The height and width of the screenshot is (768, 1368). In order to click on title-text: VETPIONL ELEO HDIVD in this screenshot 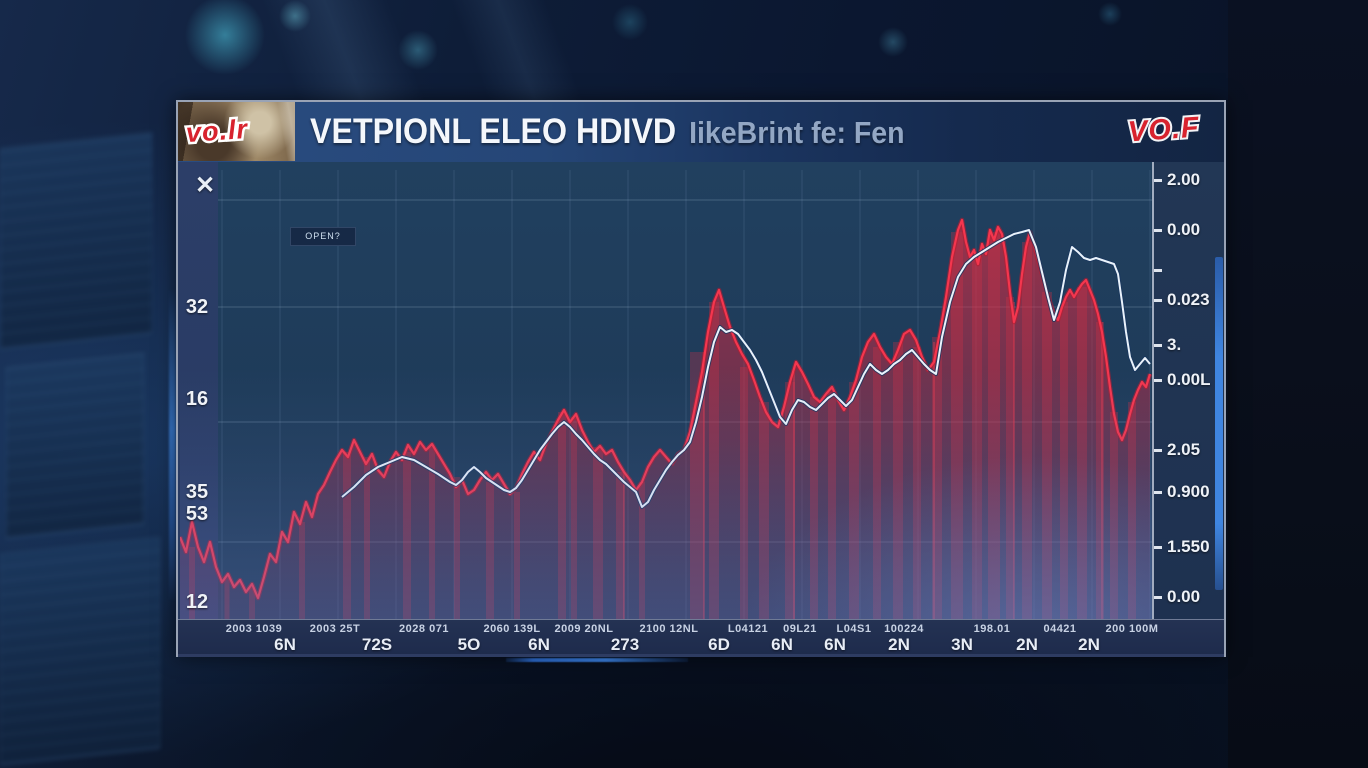, I will do `click(493, 131)`.